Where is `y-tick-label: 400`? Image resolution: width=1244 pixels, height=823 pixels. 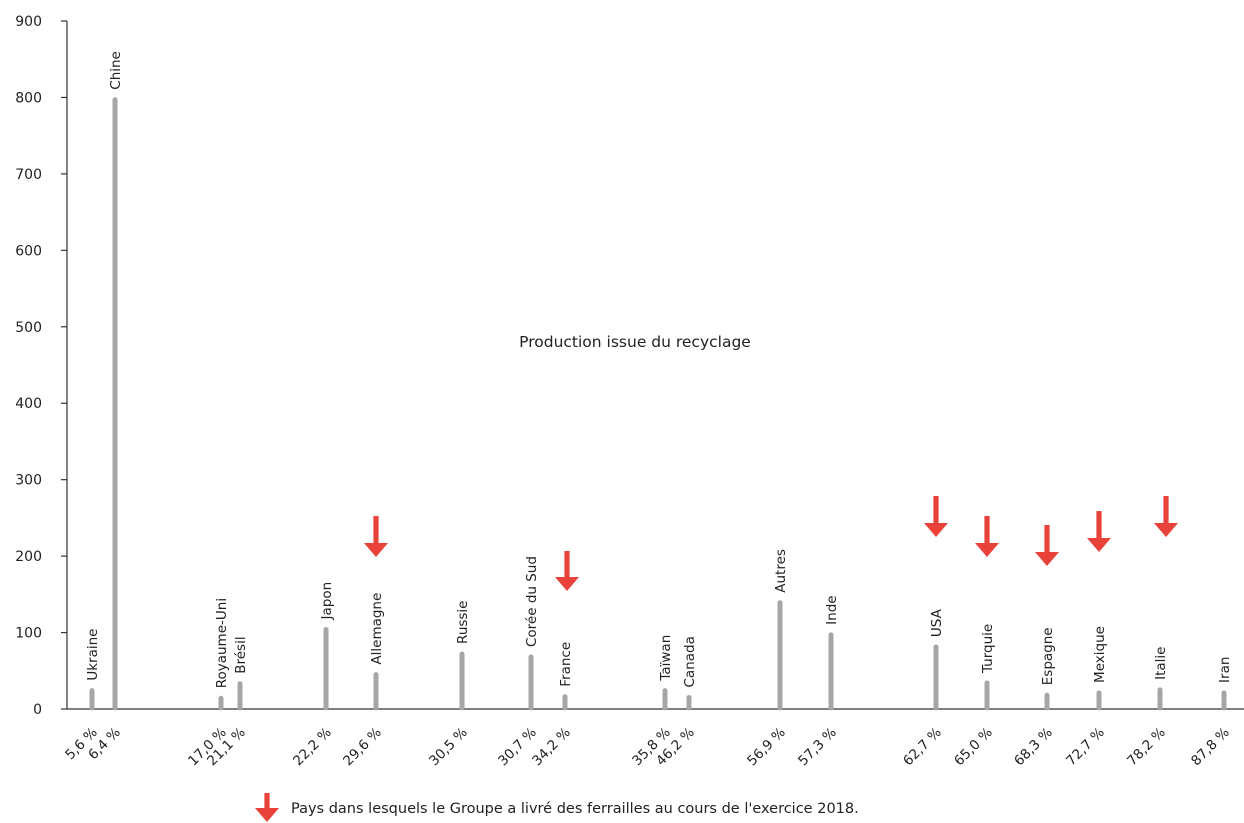
y-tick-label: 400 is located at coordinates (28, 404).